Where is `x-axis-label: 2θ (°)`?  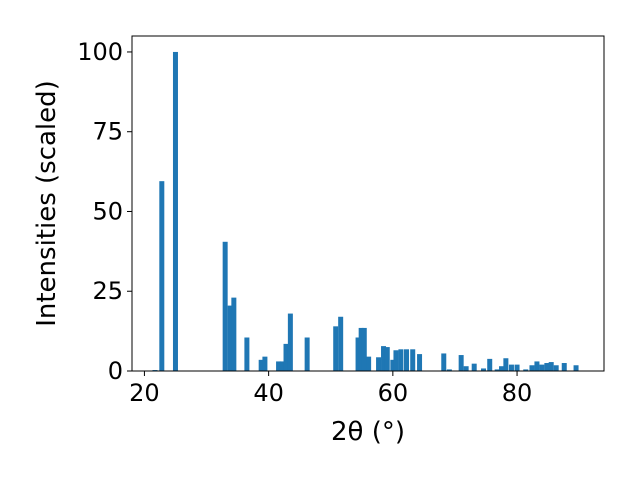 x-axis-label: 2θ (°) is located at coordinates (368, 432).